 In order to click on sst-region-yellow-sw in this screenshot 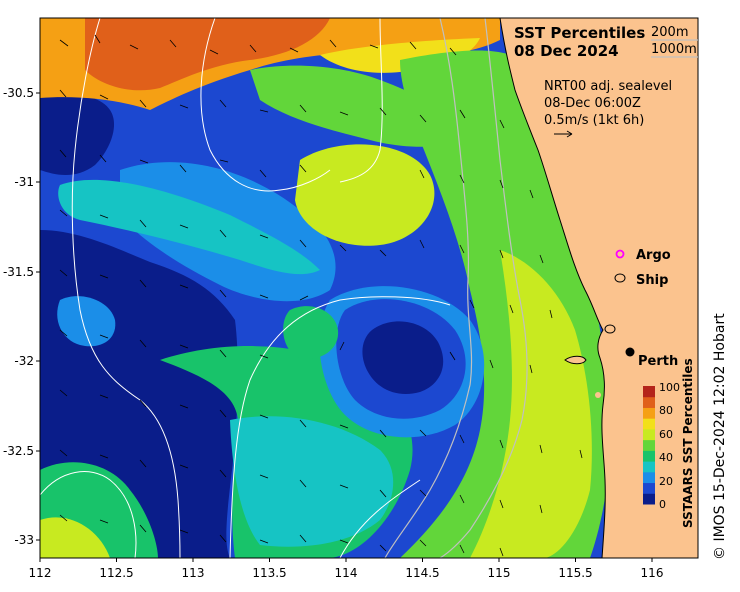, I will do `click(75, 537)`.